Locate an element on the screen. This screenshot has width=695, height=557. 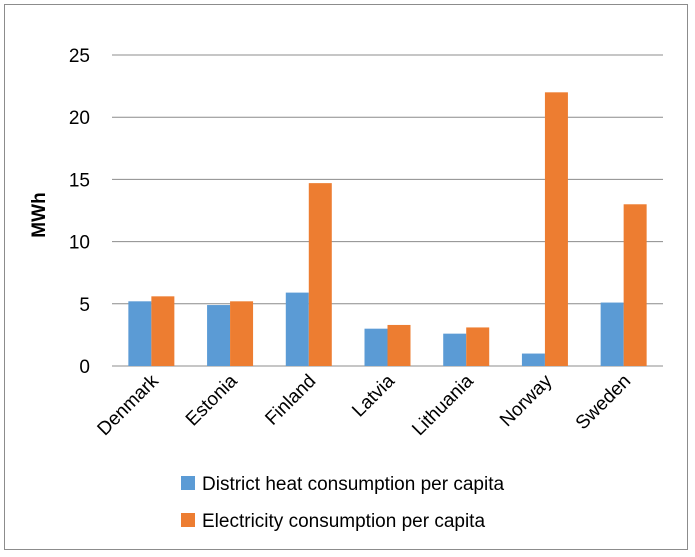
bar-district-heat-lithuania is located at coordinates (455, 349).